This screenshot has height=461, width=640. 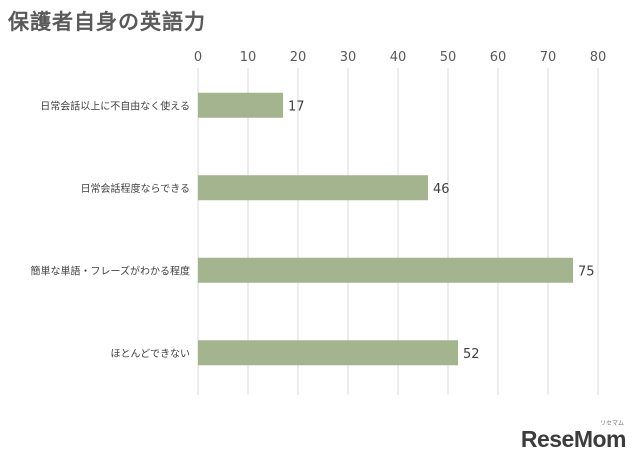 What do you see at coordinates (471, 354) in the screenshot?
I see `data-label: 52` at bounding box center [471, 354].